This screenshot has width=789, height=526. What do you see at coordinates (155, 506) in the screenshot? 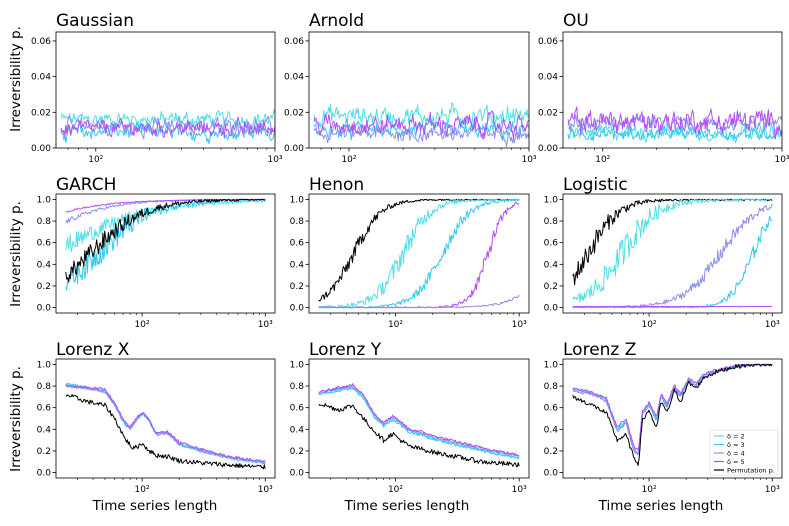
I see `xlabel-col-1: Time series length` at bounding box center [155, 506].